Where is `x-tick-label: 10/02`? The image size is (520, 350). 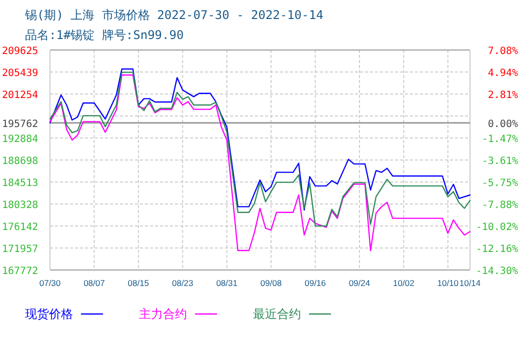 x-tick-label: 10/02 is located at coordinates (404, 283).